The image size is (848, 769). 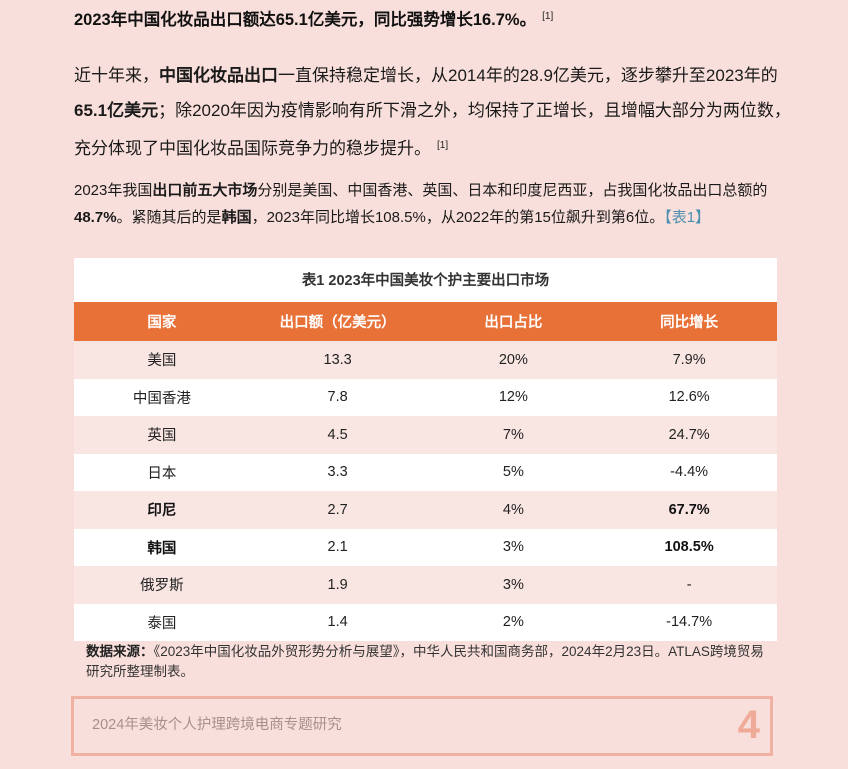 What do you see at coordinates (512, 190) in the screenshot?
I see `paragraph-text: 分别是美国、中国香港、英国、日本和印度尼西亚，占我国化妆品出口总额的` at bounding box center [512, 190].